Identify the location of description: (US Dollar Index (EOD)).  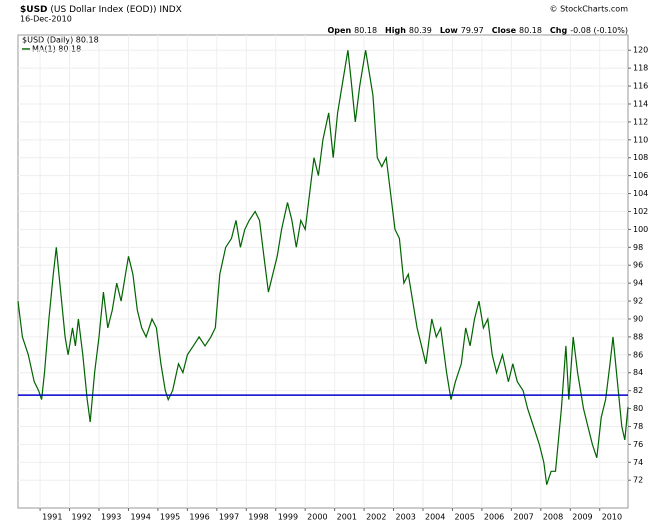
(103, 10).